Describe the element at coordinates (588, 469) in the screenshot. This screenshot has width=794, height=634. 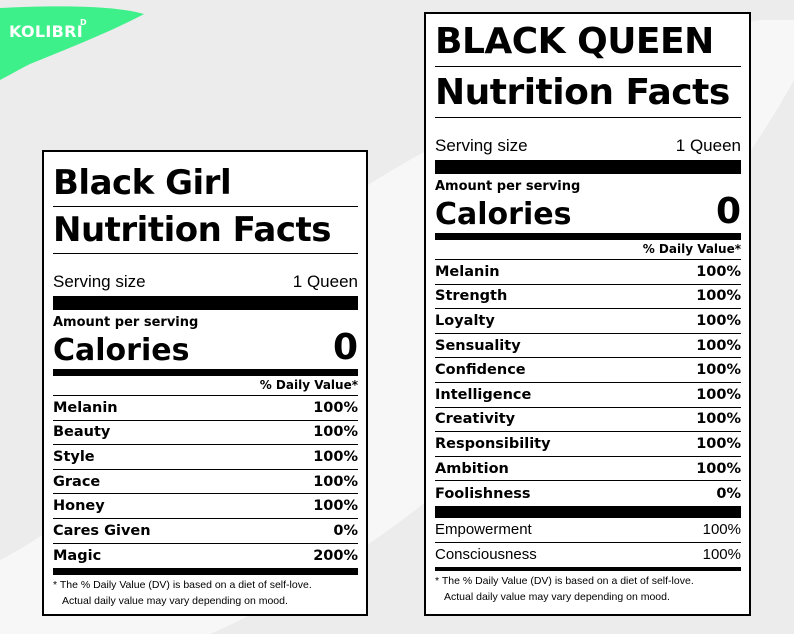
I see `nutrient-row: Ambition 100%` at that location.